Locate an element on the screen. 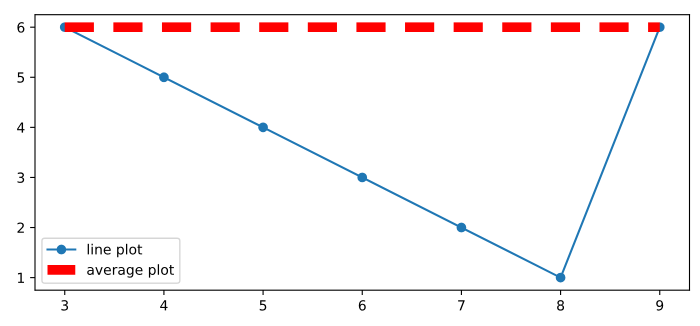 The image size is (700, 326). x-tick-label: 4 is located at coordinates (164, 305).